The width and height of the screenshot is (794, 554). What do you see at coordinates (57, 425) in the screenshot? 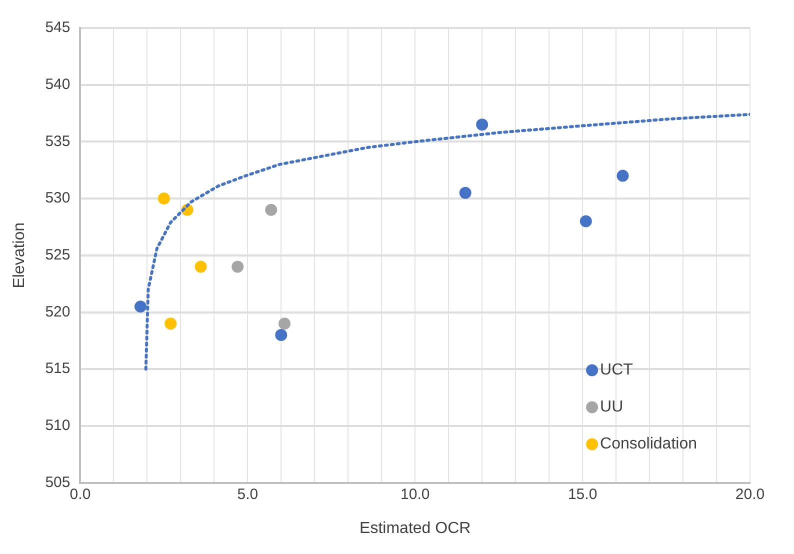
I see `y-tick-label: 510` at bounding box center [57, 425].